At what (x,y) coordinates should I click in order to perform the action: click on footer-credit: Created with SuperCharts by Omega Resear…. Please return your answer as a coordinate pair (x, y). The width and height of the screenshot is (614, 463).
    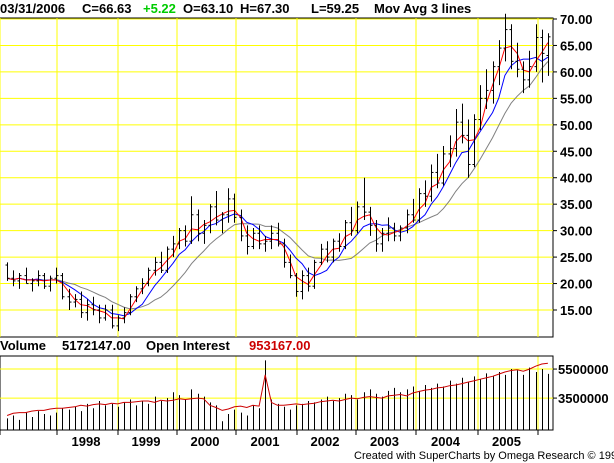
    Looking at the image, I should click on (484, 456).